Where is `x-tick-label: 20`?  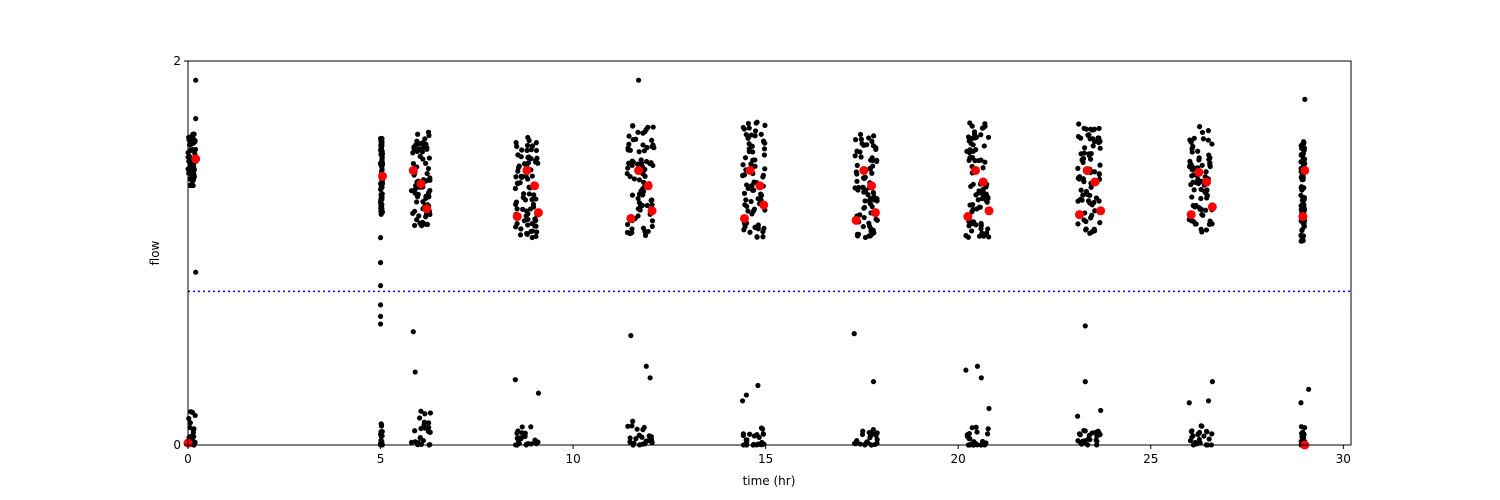 x-tick-label: 20 is located at coordinates (958, 459).